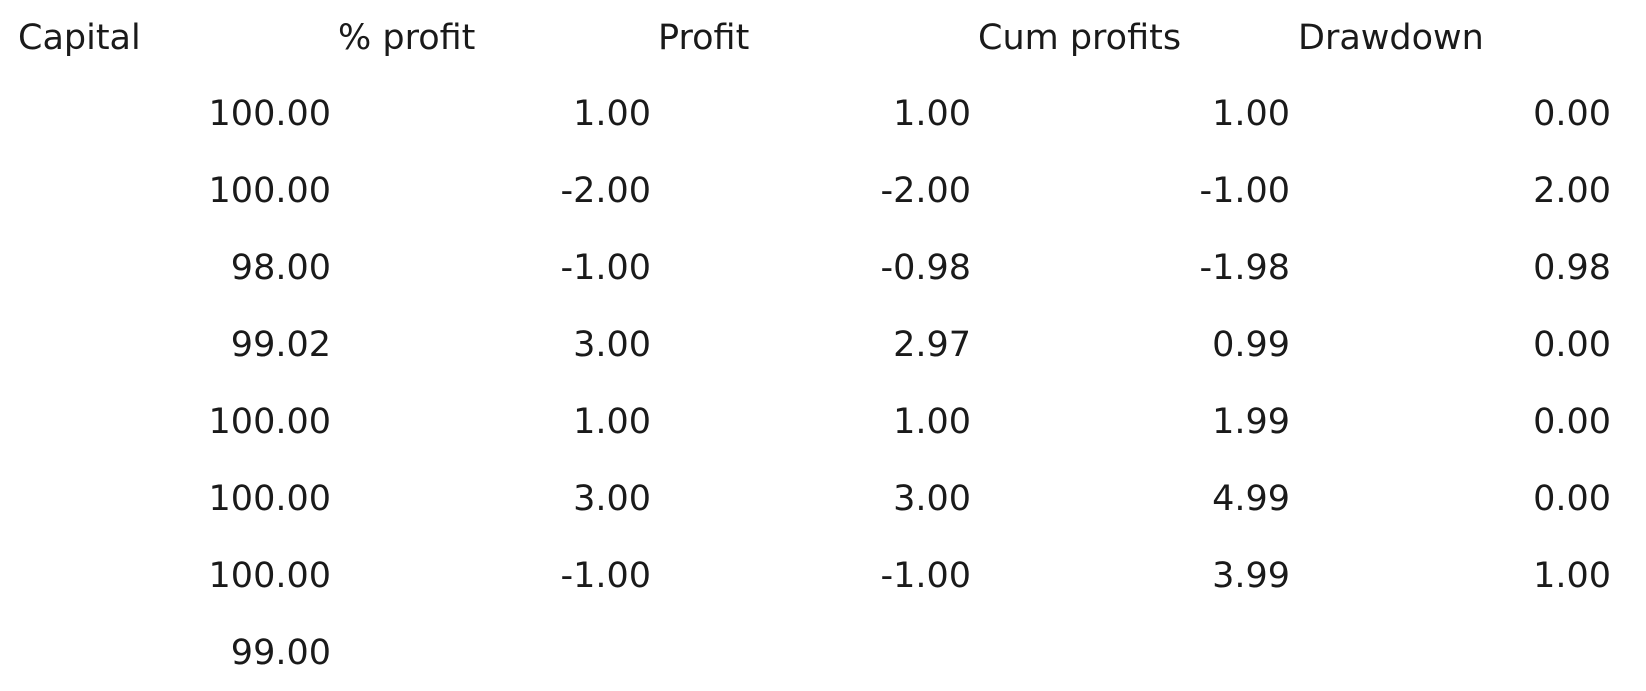 This screenshot has width=1646, height=691. What do you see at coordinates (925, 267) in the screenshot?
I see `cell-profit: -0.98` at bounding box center [925, 267].